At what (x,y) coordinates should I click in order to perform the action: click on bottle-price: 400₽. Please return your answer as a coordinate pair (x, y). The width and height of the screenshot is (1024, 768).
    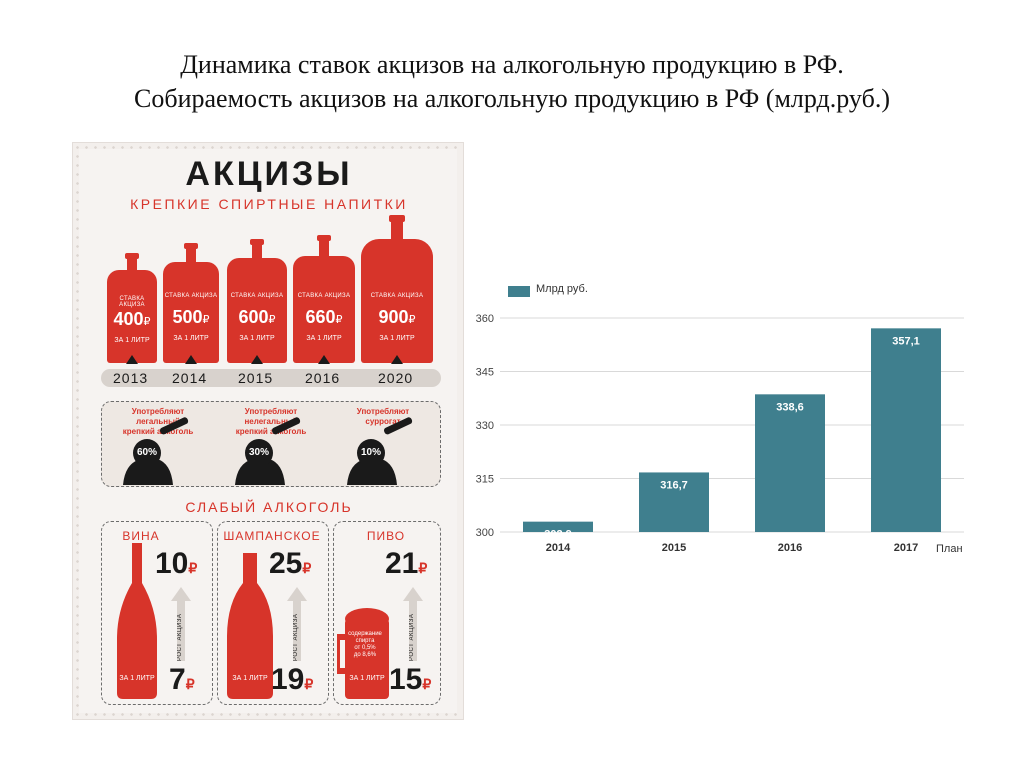
    Looking at the image, I should click on (132, 319).